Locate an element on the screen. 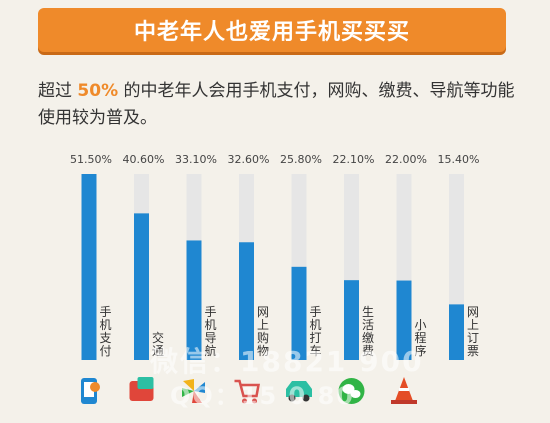  category-label: 导 is located at coordinates (210, 338).